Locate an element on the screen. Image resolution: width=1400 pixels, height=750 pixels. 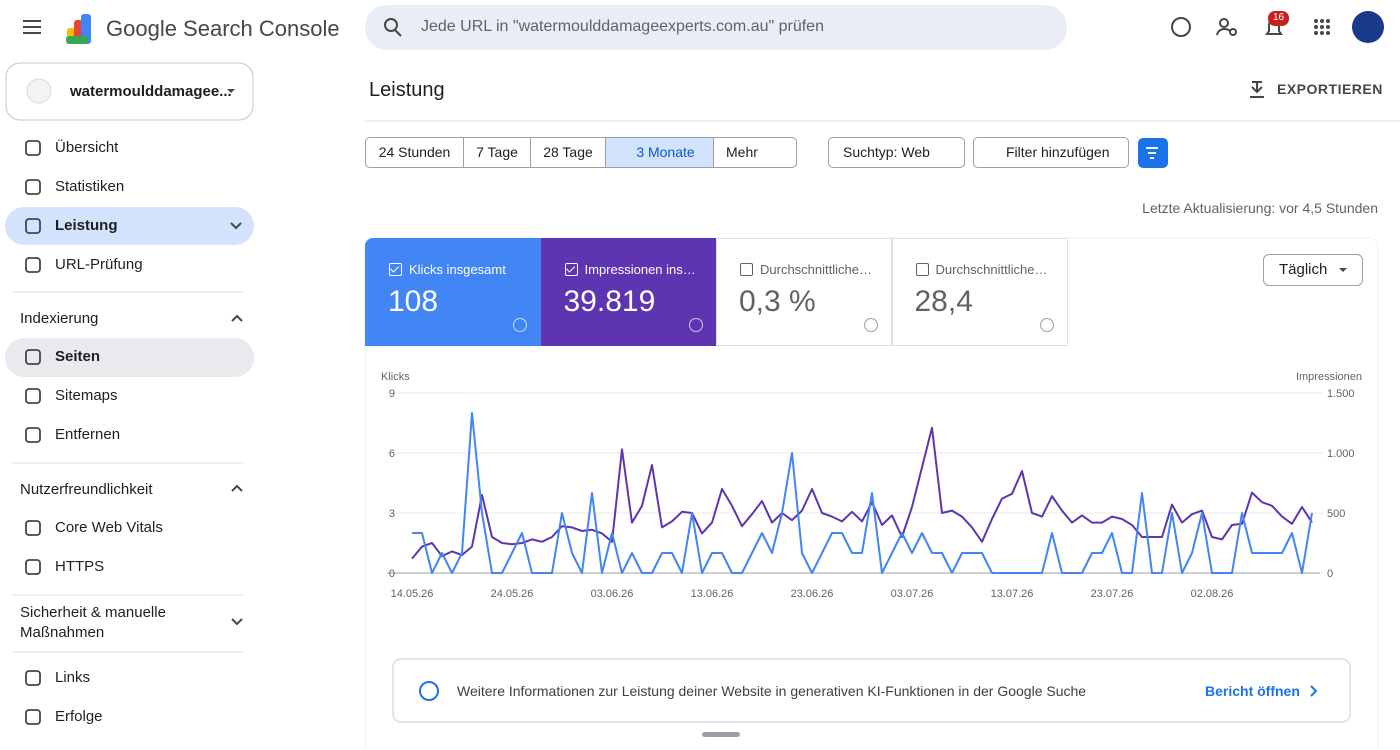
menu-icon is located at coordinates (32, 27).